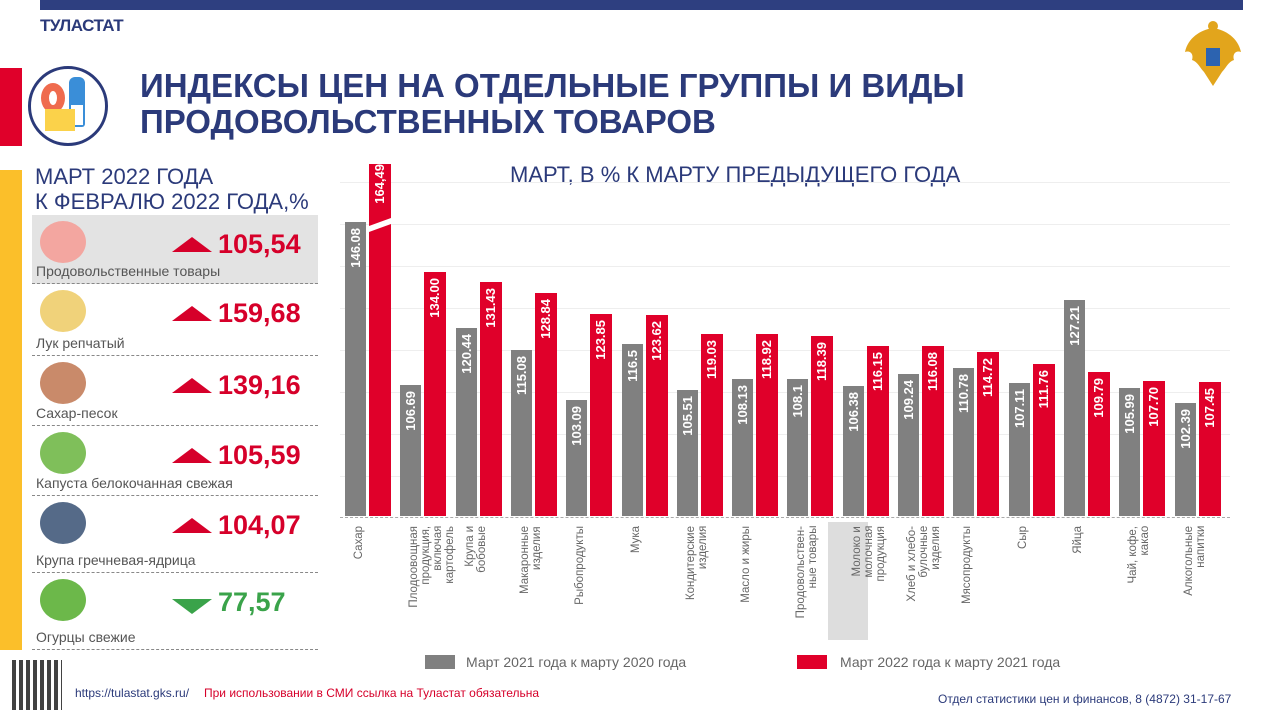 The width and height of the screenshot is (1280, 720). Describe the element at coordinates (798, 401) in the screenshot. I see `data-label: 108.1` at that location.